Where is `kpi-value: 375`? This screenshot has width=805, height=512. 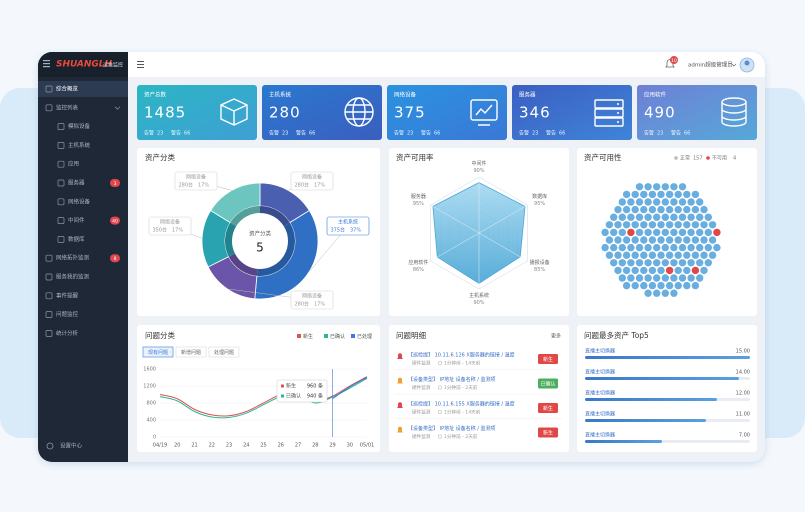
kpi-value: 375 is located at coordinates (410, 113).